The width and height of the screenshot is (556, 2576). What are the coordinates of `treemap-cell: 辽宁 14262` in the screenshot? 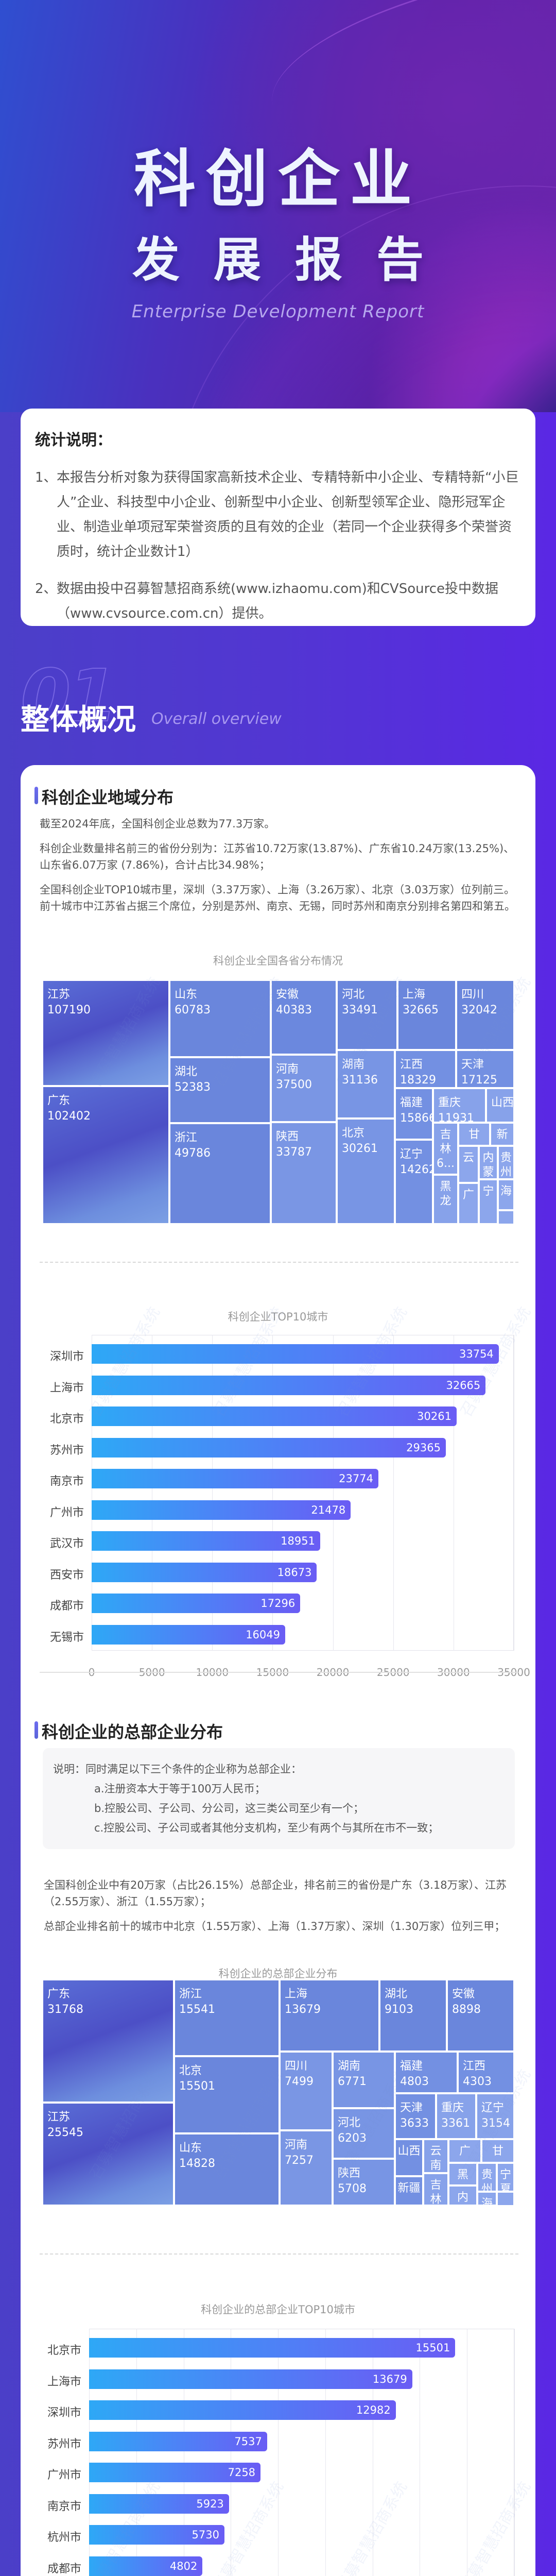 It's located at (414, 1182).